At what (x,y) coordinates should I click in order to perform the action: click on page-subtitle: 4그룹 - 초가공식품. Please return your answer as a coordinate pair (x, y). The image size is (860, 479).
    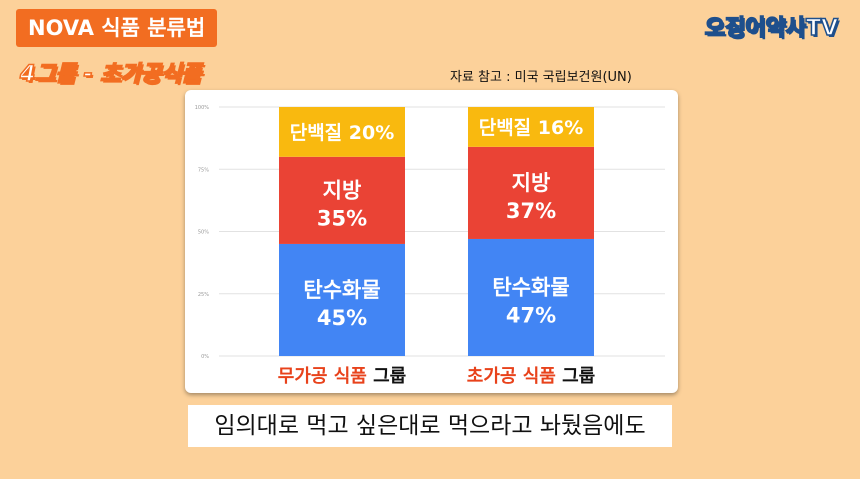
    Looking at the image, I should click on (110, 74).